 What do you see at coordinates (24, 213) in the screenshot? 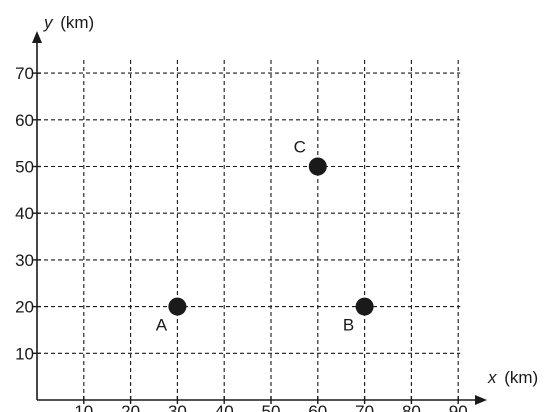
I see `y-tick-label: 40` at bounding box center [24, 213].